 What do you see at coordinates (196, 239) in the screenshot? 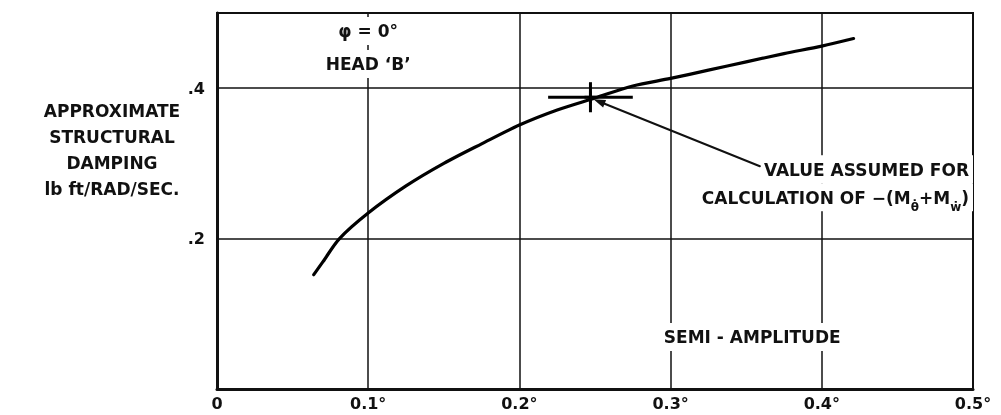
I see `y-tick-label: .2` at bounding box center [196, 239].